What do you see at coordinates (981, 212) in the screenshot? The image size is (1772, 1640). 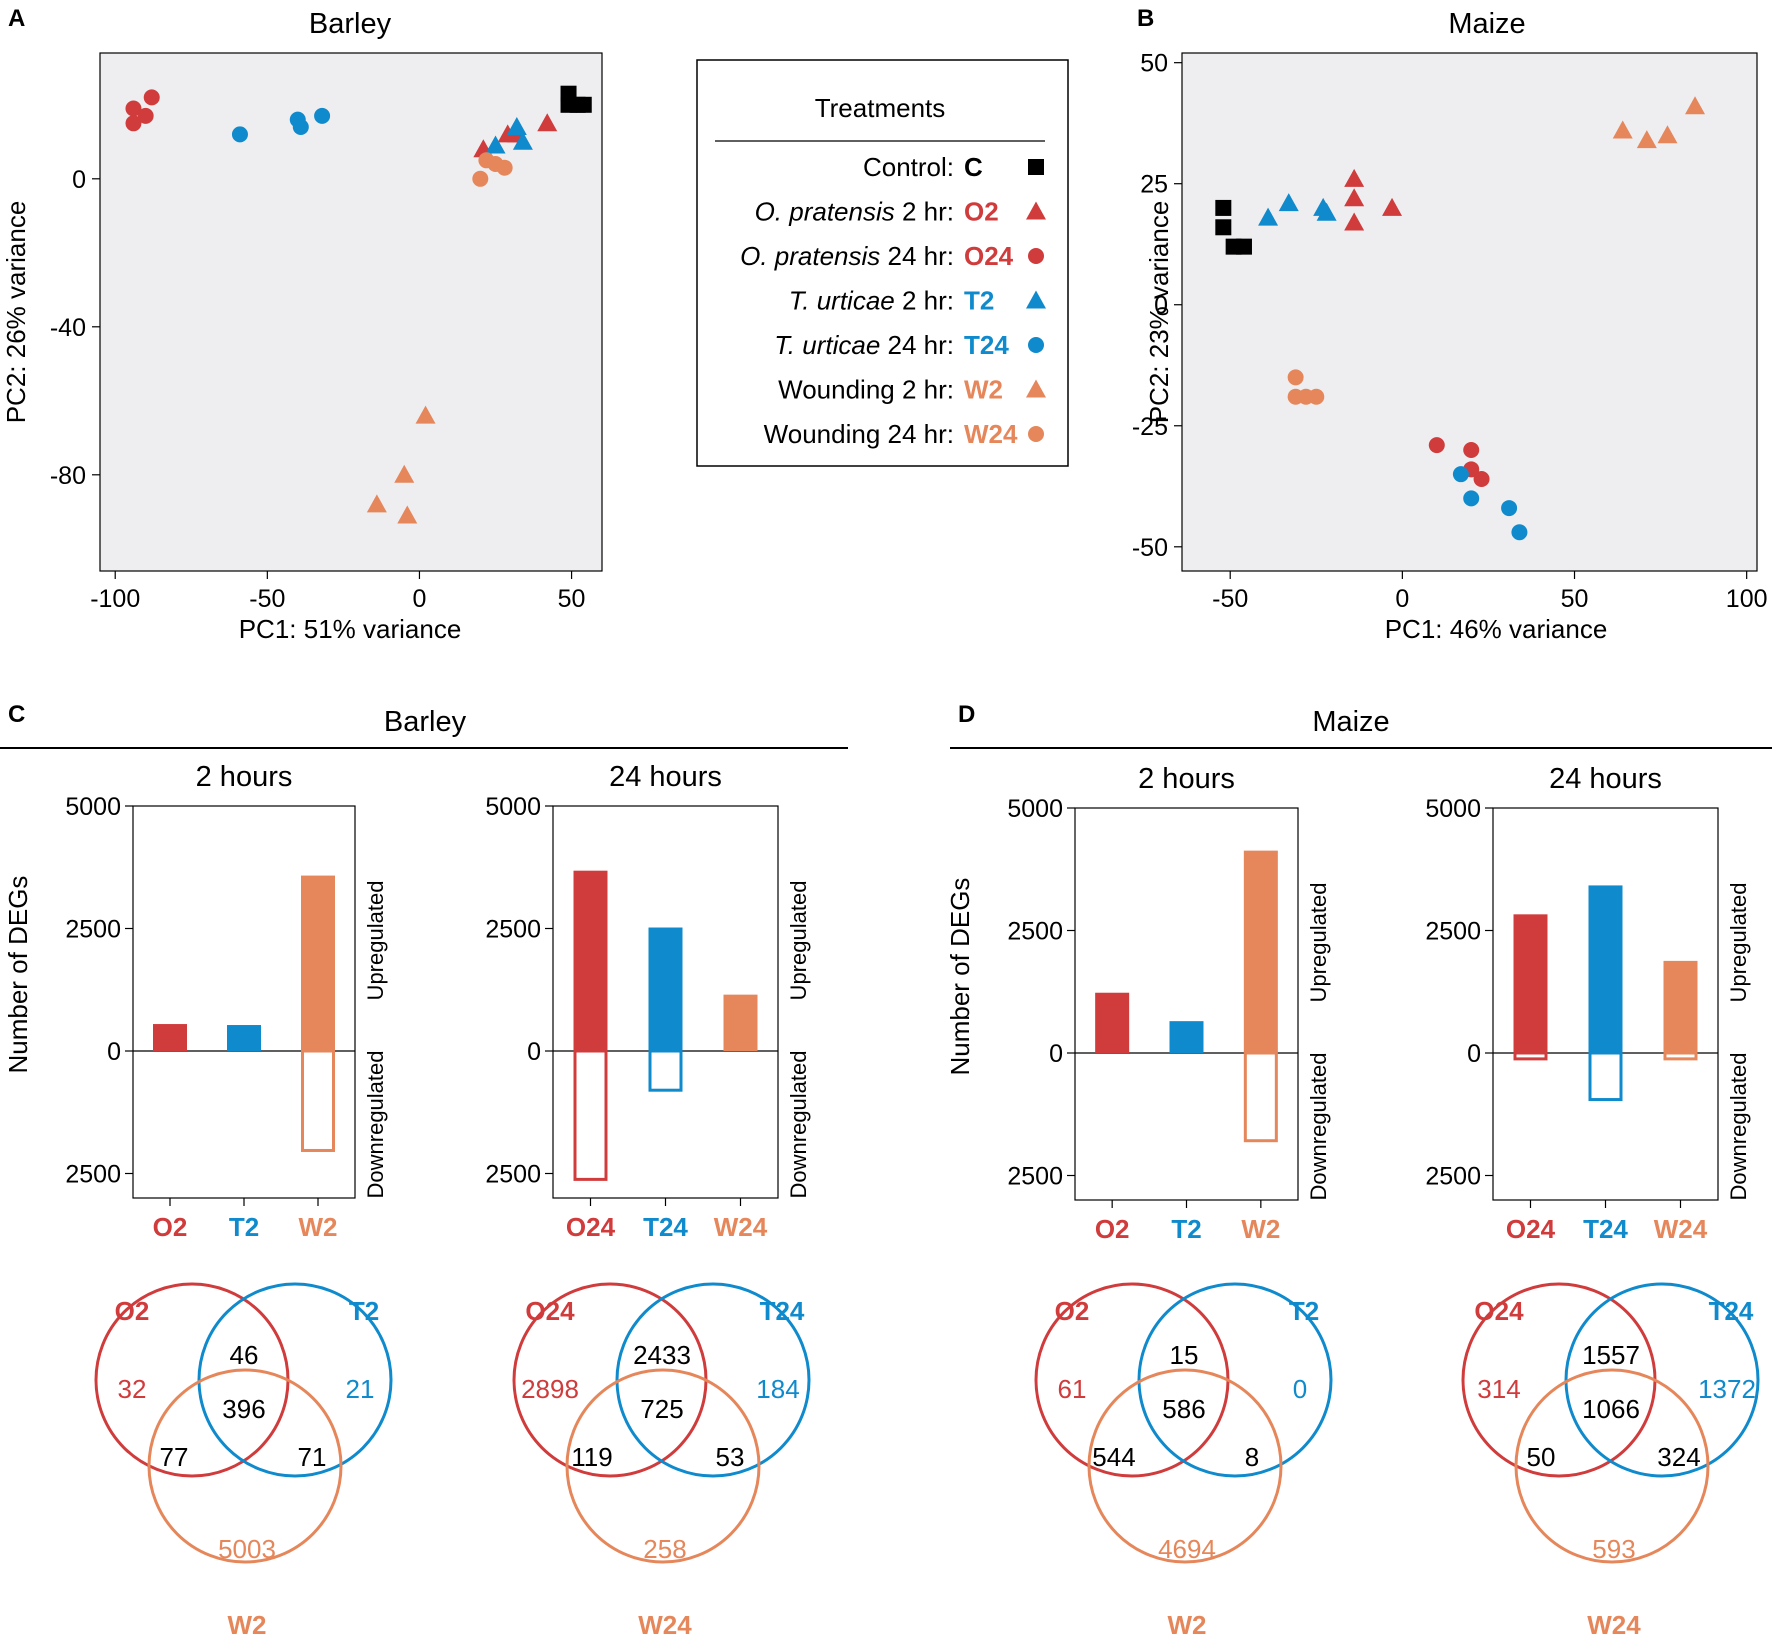 I see `legend-code-O2: O2` at bounding box center [981, 212].